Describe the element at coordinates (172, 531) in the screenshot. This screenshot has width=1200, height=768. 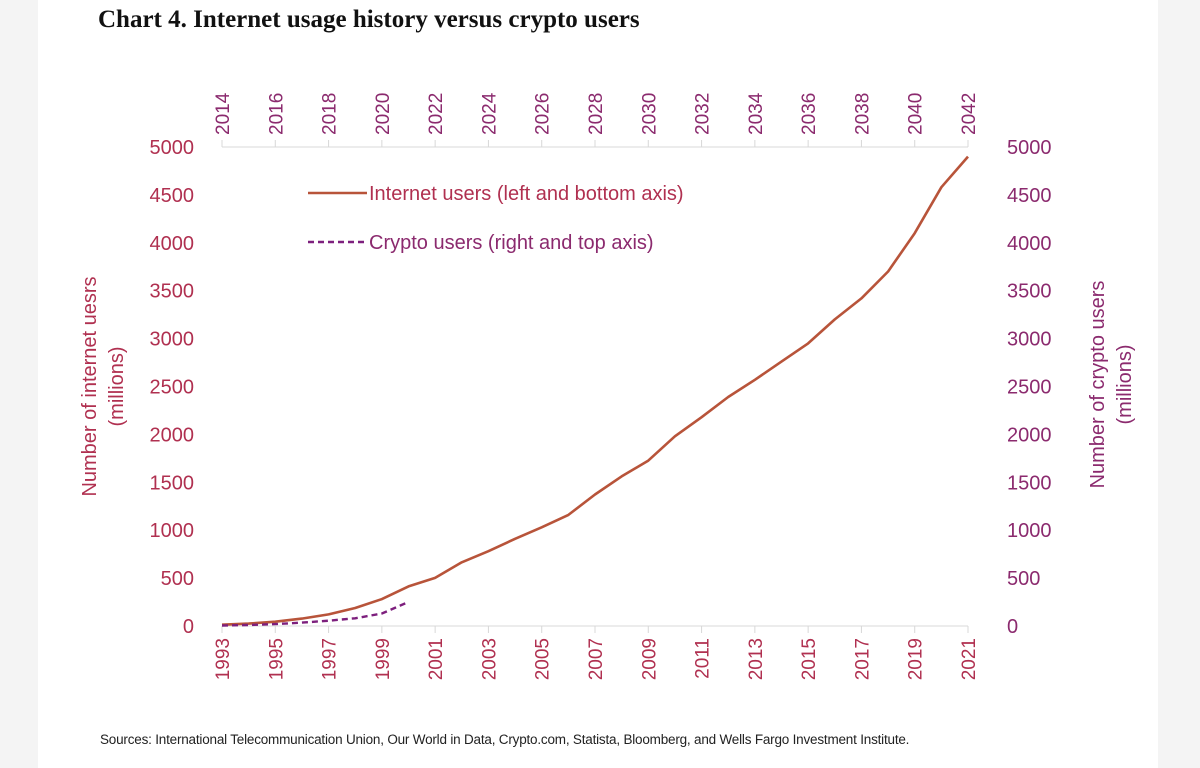
I see `left-tick-label: 1000` at that location.